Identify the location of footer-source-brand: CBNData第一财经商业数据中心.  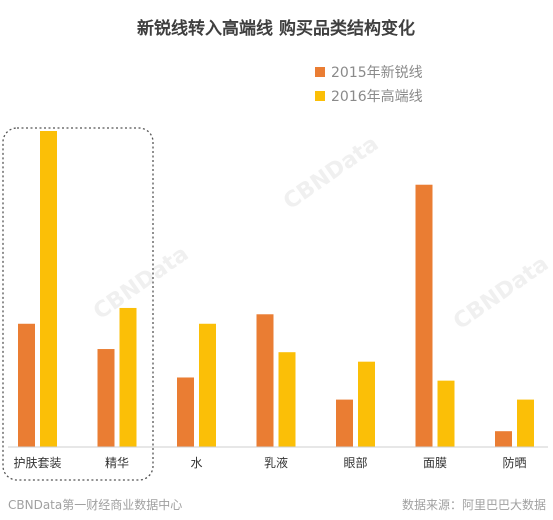
(95, 504).